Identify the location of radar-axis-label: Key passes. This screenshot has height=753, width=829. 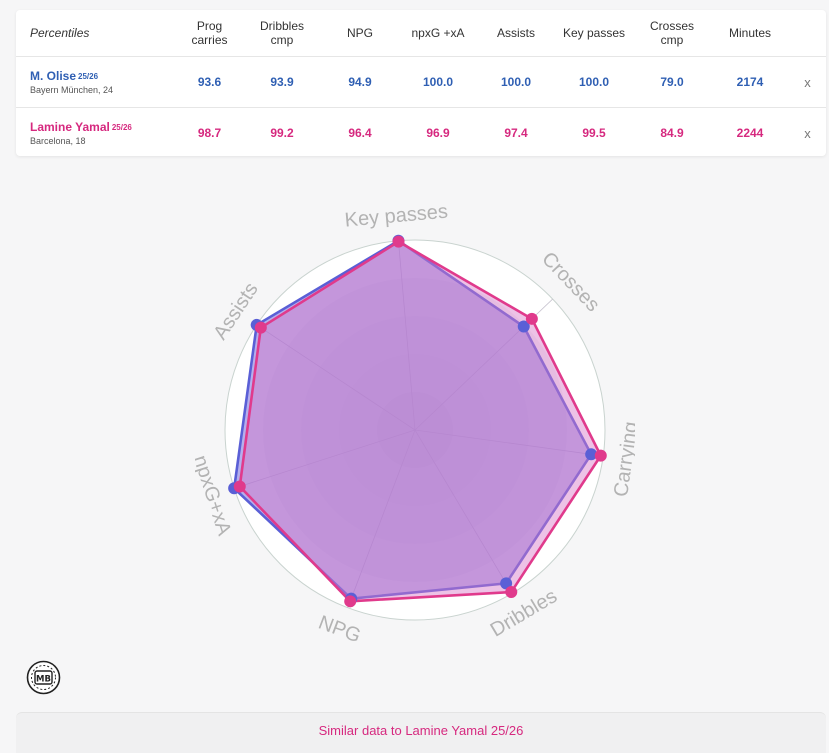
(396, 218).